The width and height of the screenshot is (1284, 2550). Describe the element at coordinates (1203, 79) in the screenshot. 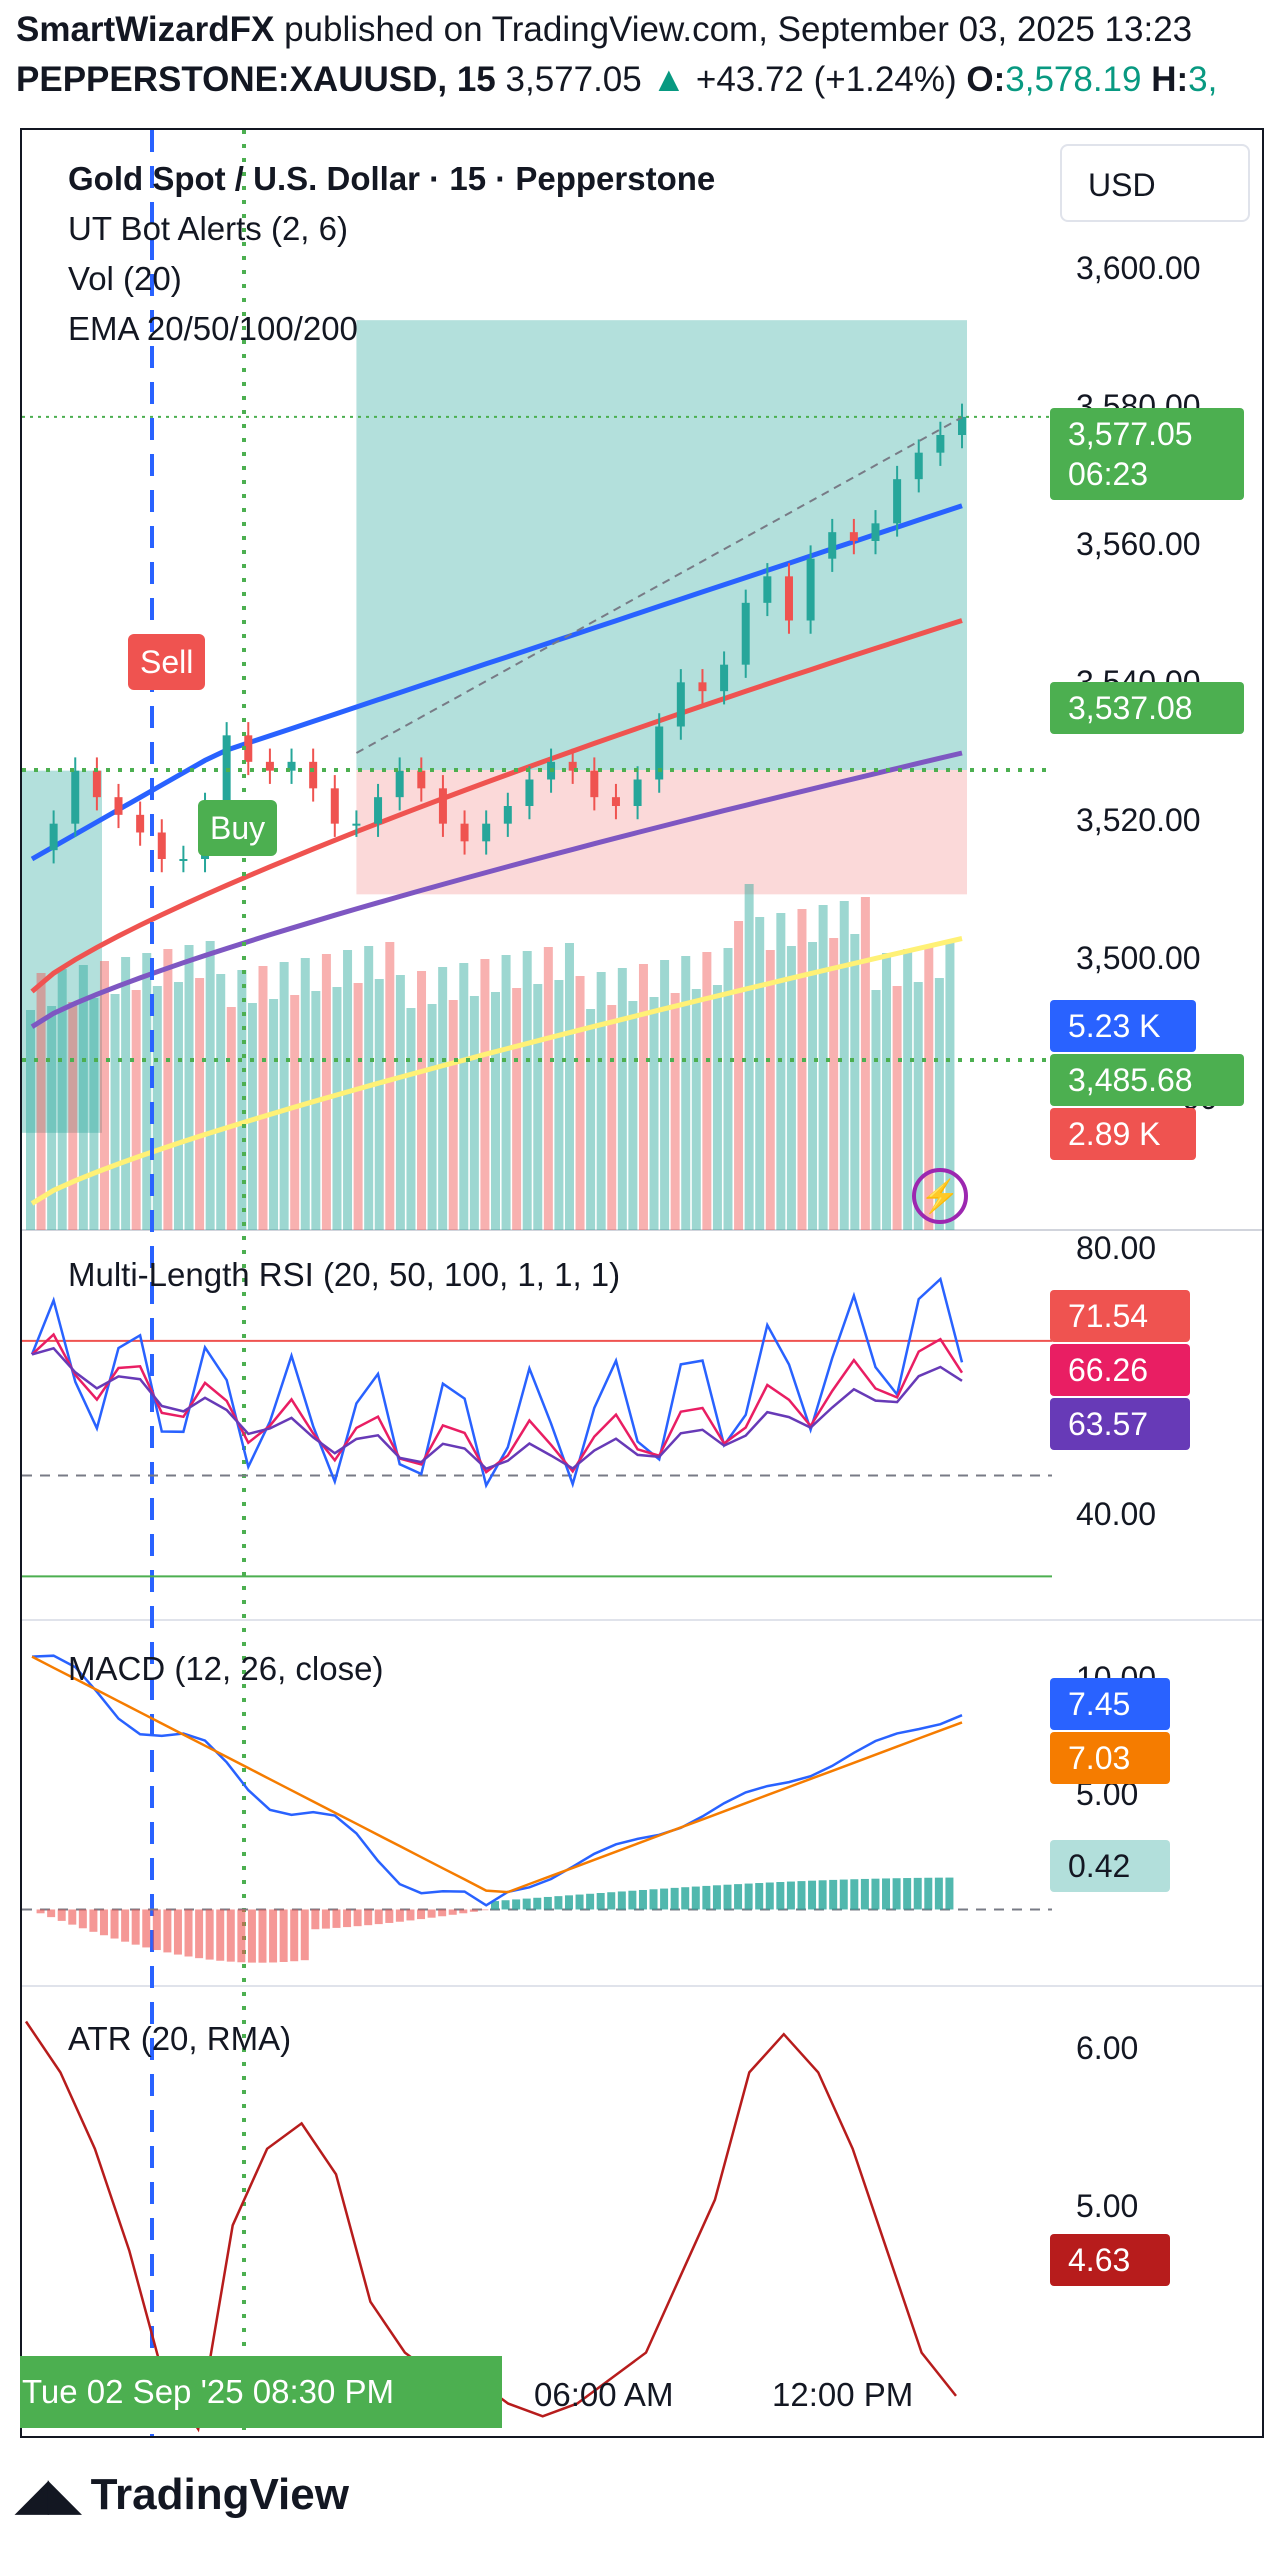

I see `high-value: 3,` at that location.